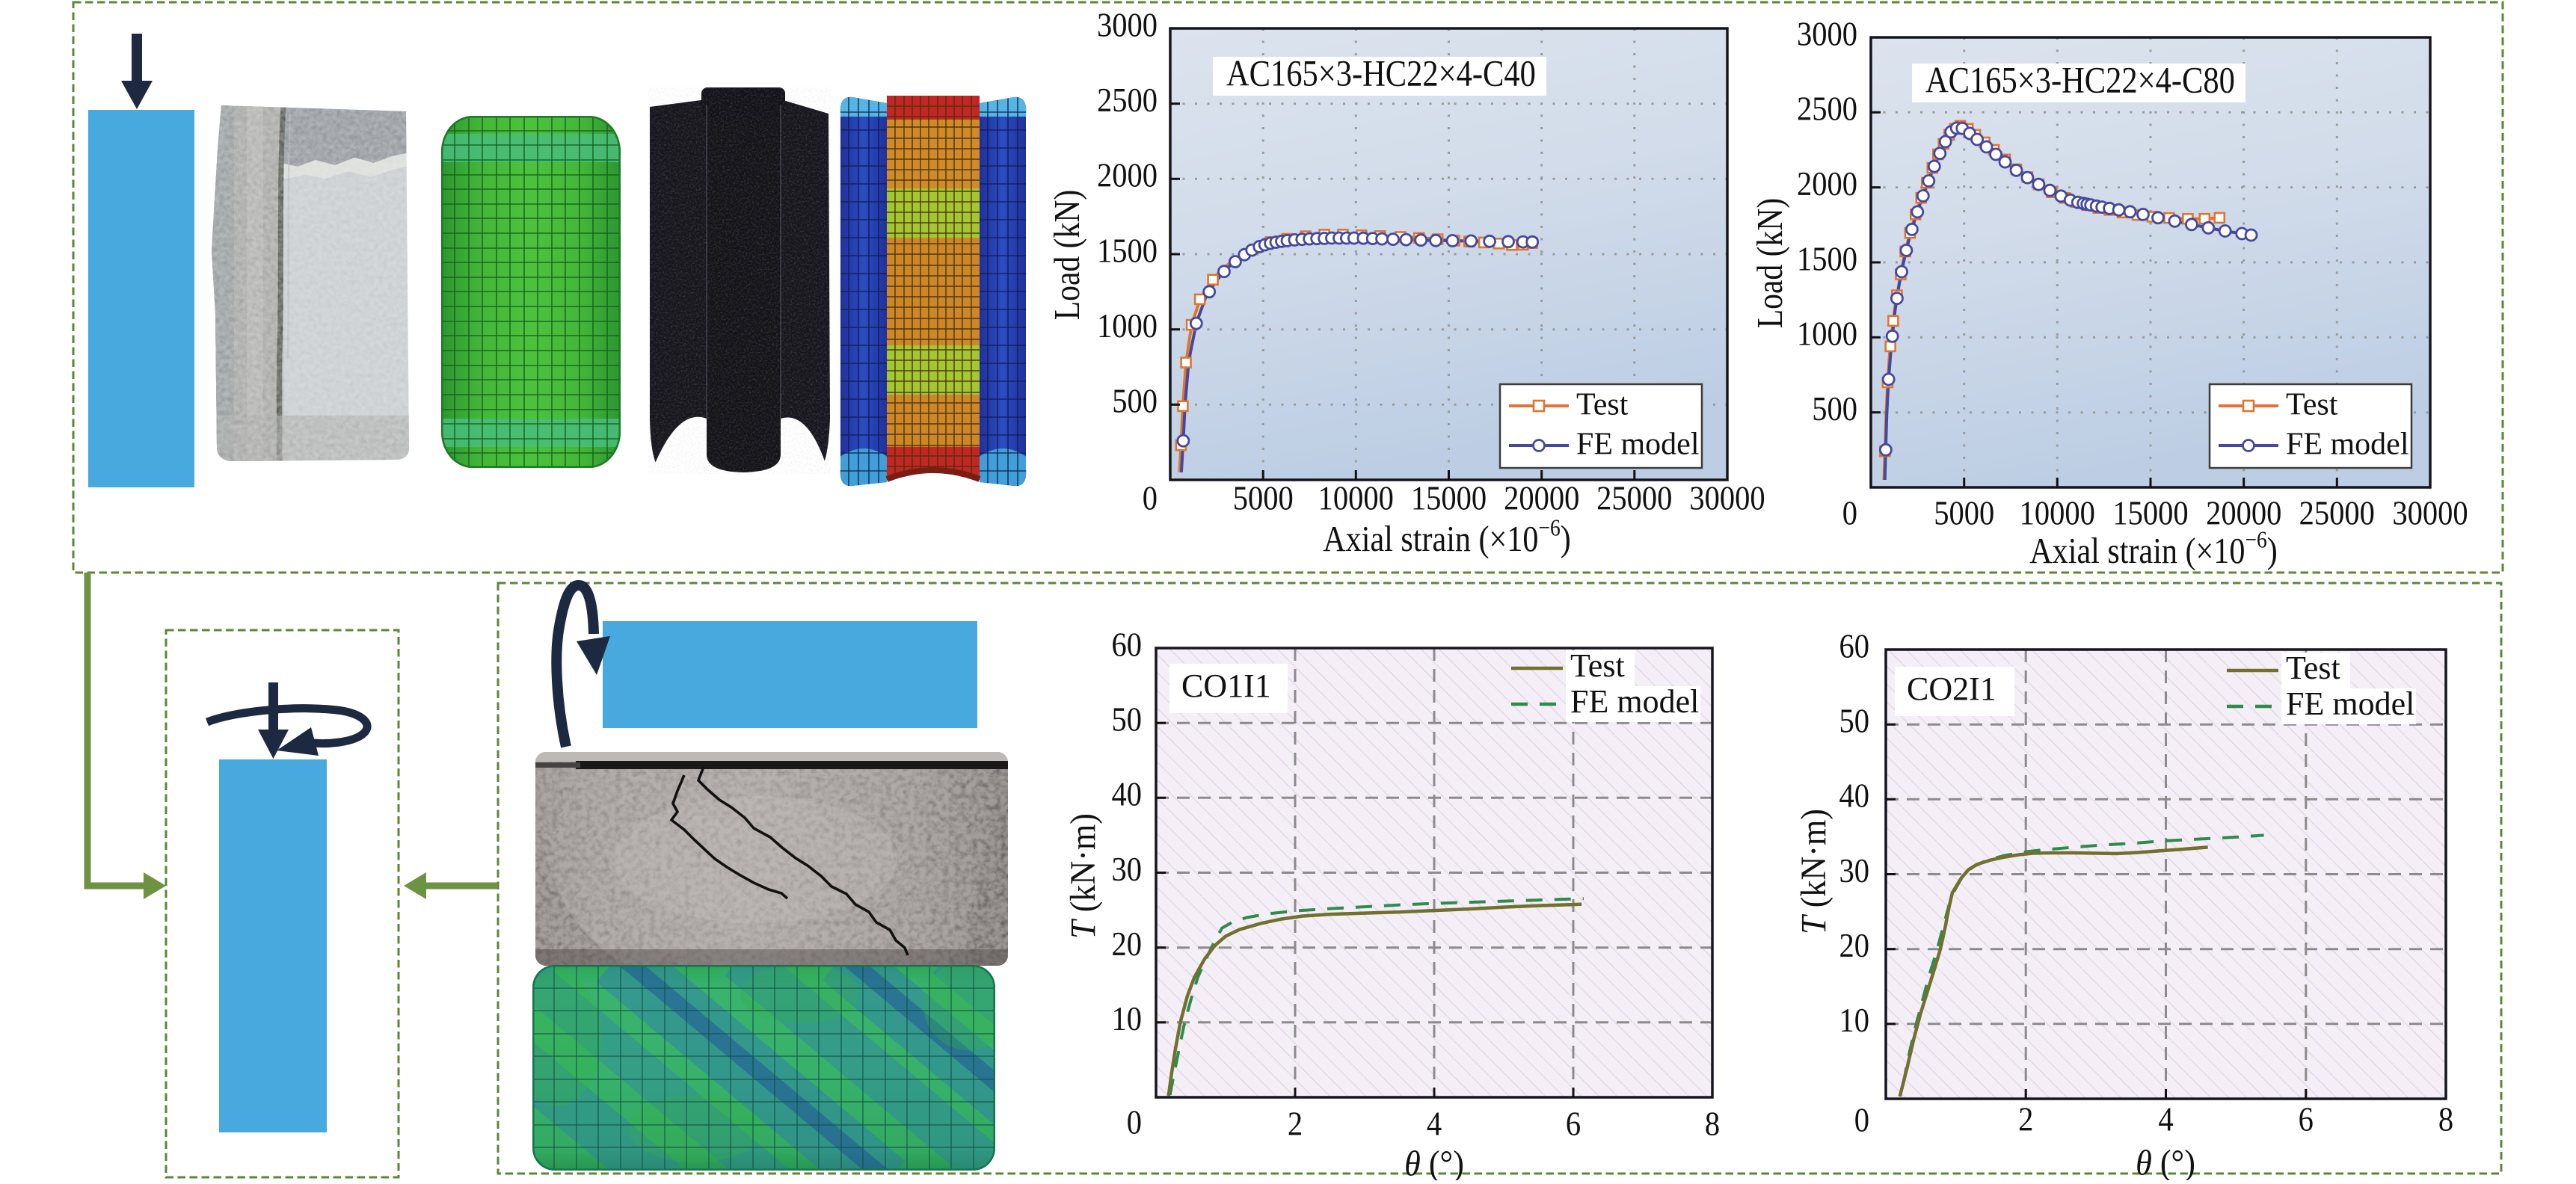 The width and height of the screenshot is (2576, 1184). Describe the element at coordinates (2080, 81) in the screenshot. I see `svg-text: AC165×3-HC22×4-C80` at that location.